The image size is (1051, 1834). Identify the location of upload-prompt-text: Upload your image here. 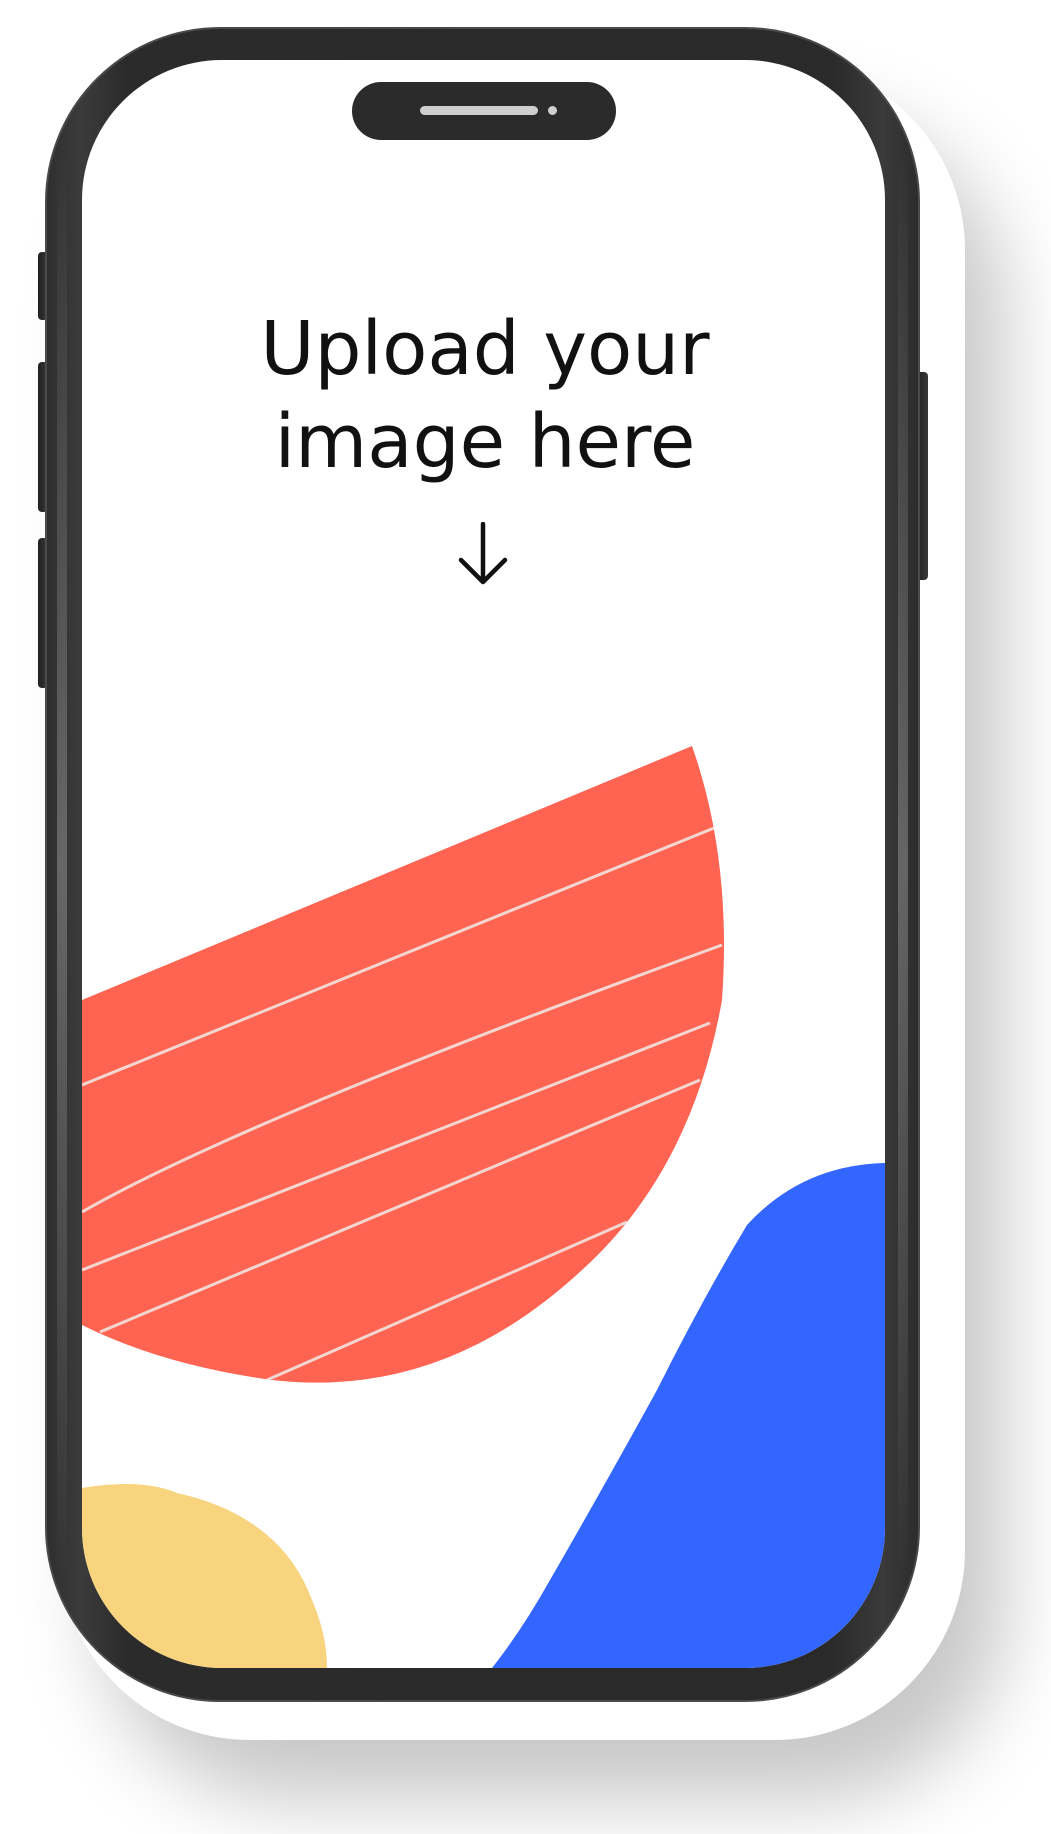
(485, 395).